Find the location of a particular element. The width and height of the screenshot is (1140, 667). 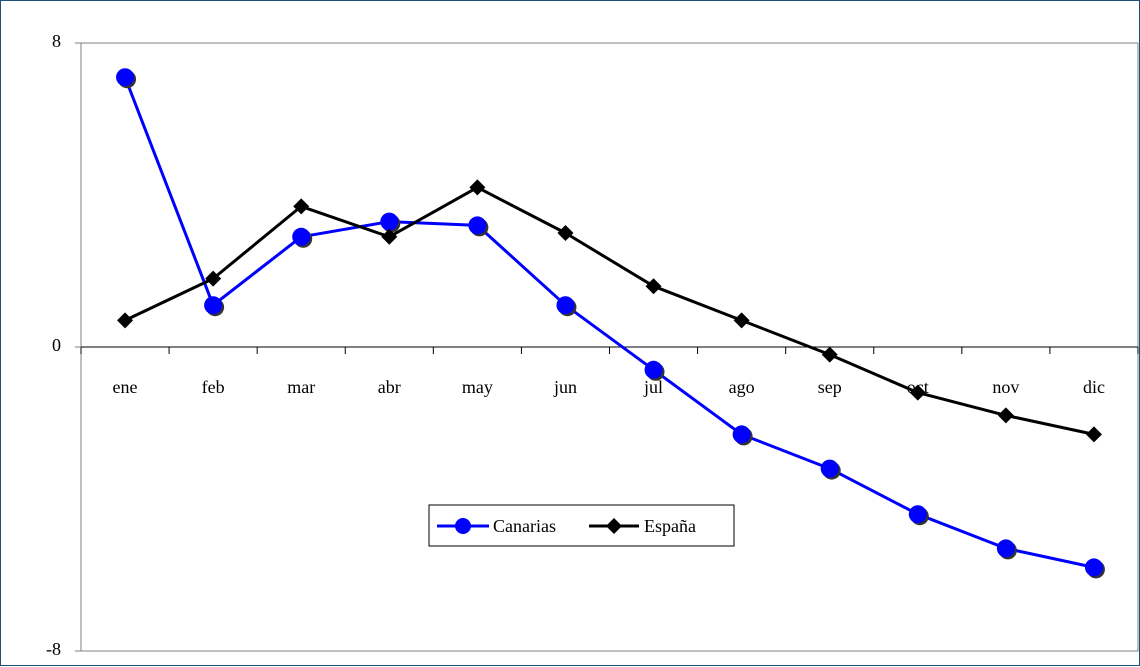

x-tick-label: nov is located at coordinates (1005, 387).